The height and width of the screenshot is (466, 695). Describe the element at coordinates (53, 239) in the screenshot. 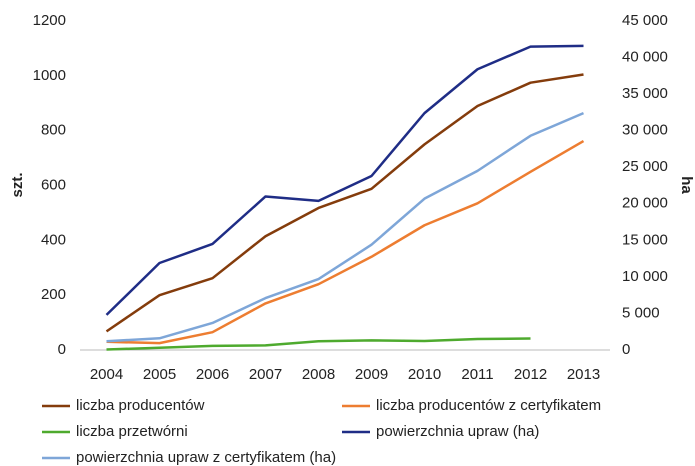

I see `y-tick-label: 400` at that location.